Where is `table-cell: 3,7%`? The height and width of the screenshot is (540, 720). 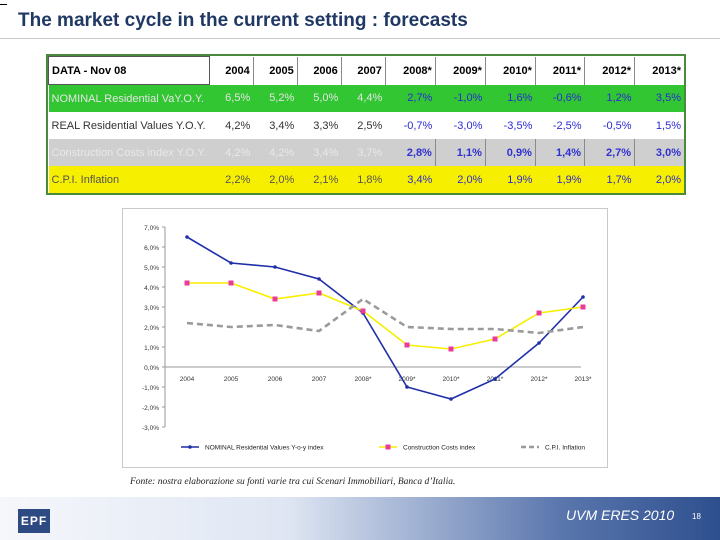
table-cell: 3,7% is located at coordinates (363, 153).